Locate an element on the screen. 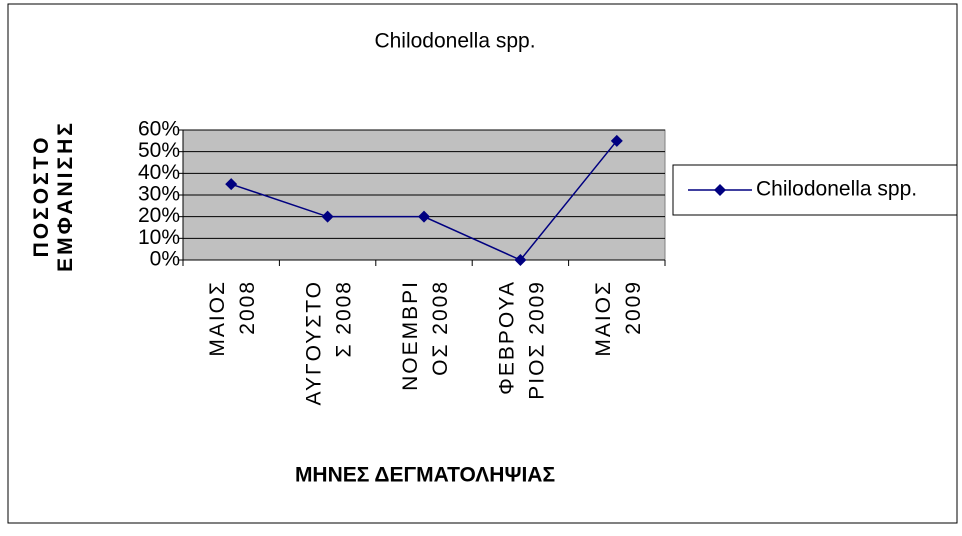  y-tick-label: 40% is located at coordinates (159, 172).